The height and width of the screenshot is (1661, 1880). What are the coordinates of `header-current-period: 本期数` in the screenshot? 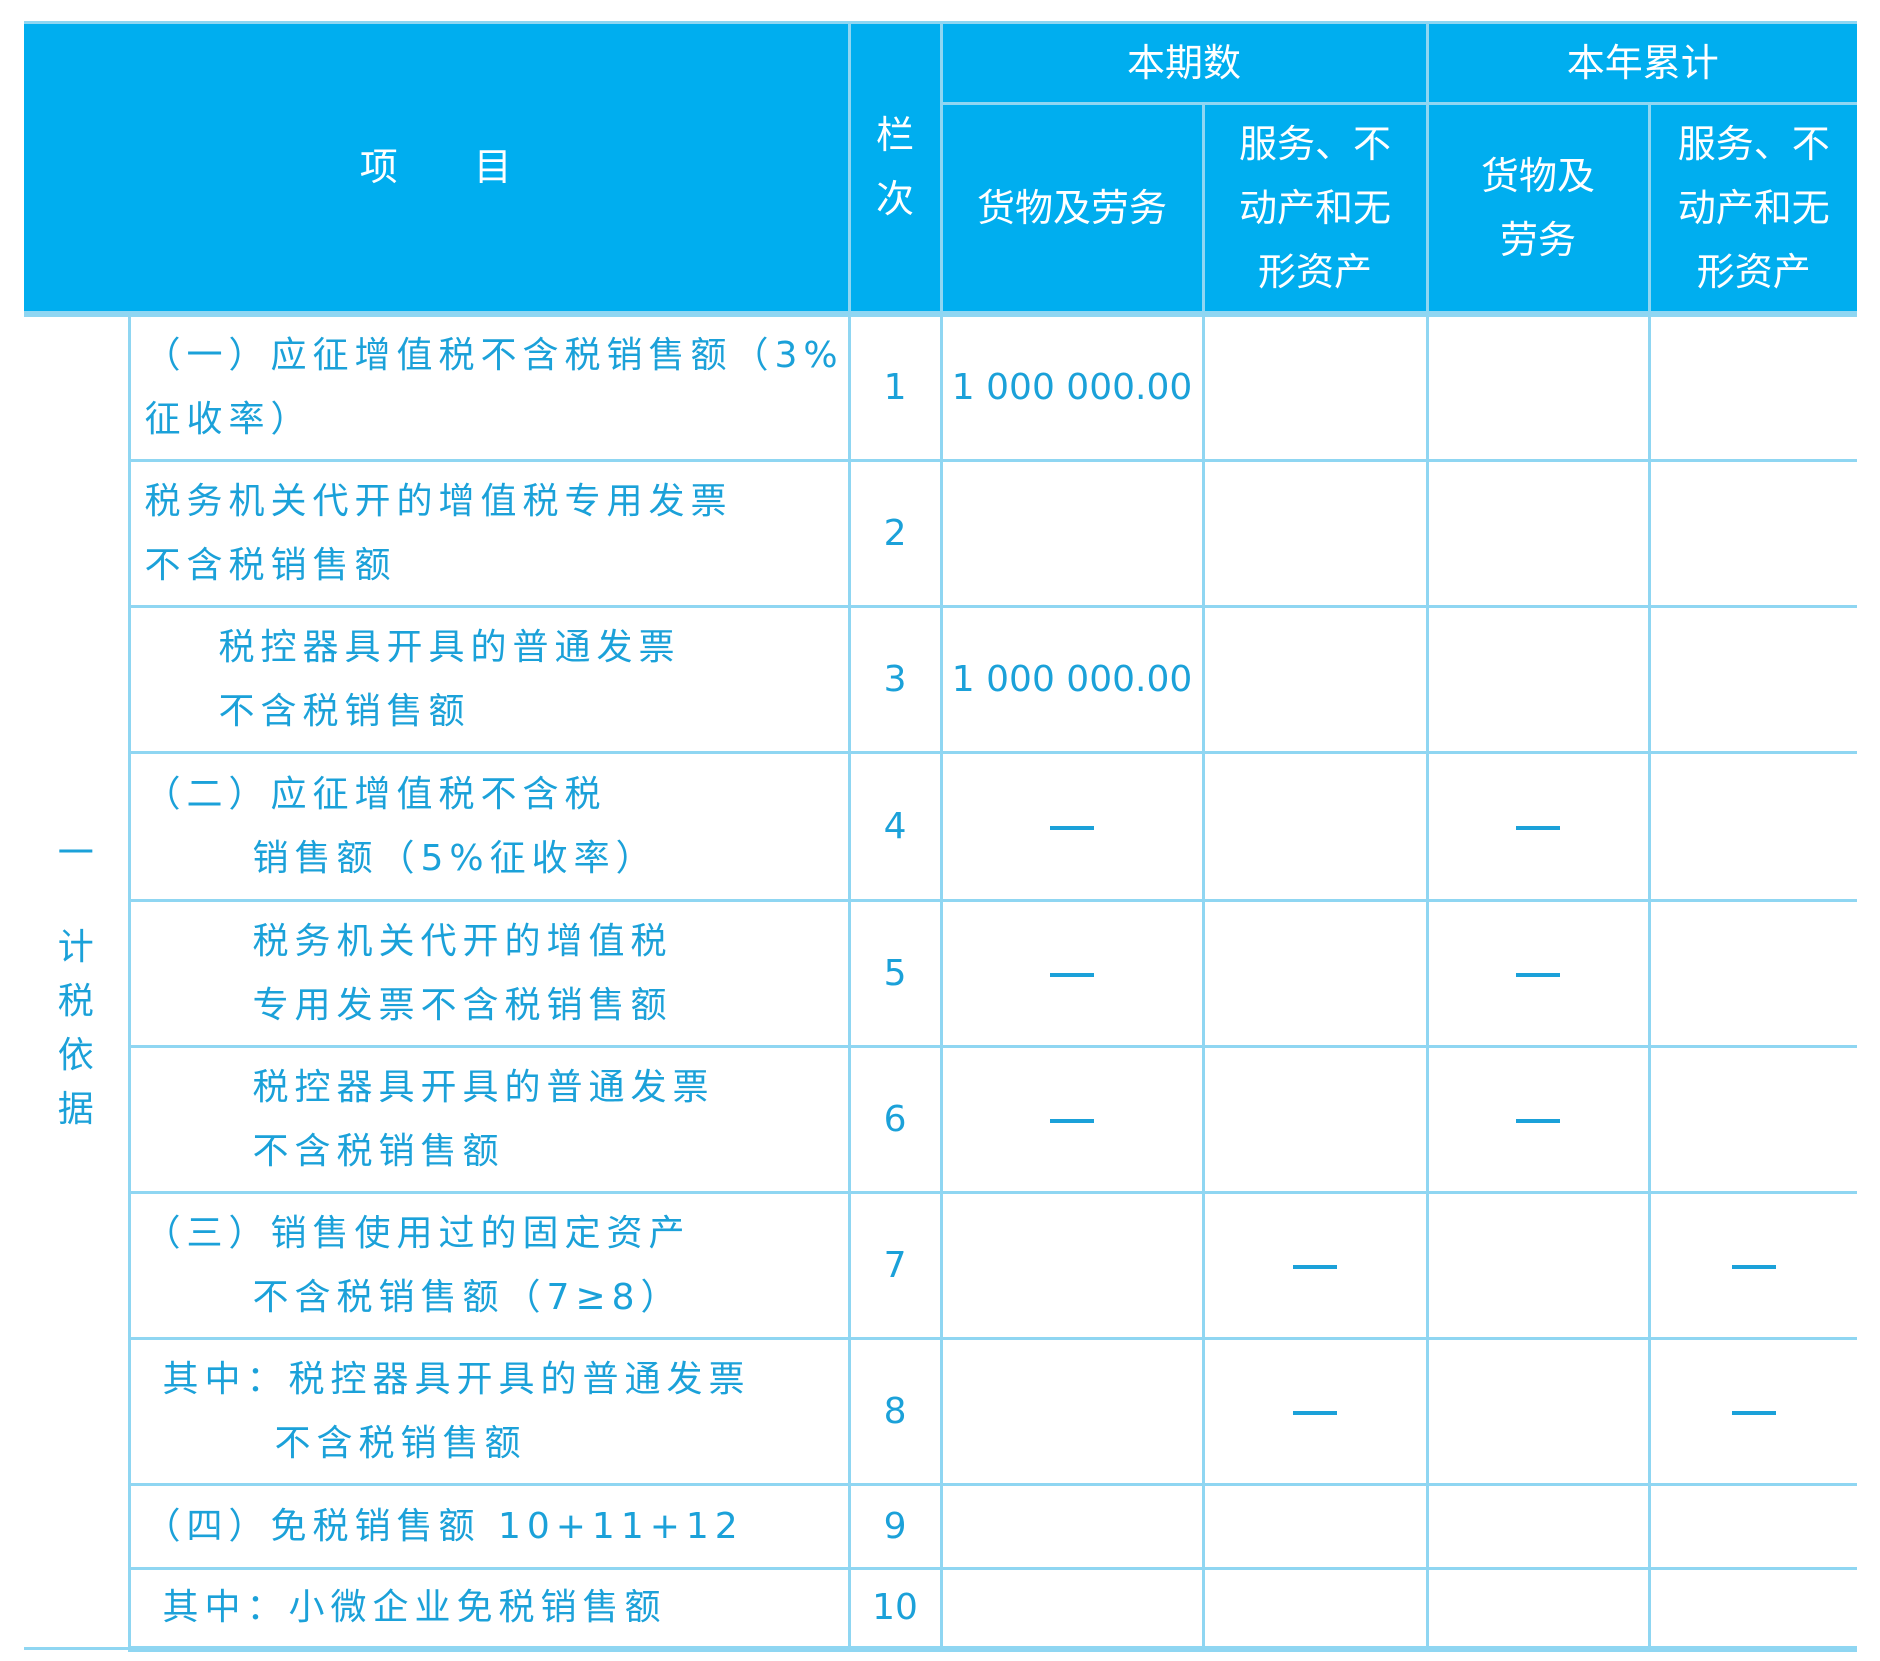 It's located at (1184, 63).